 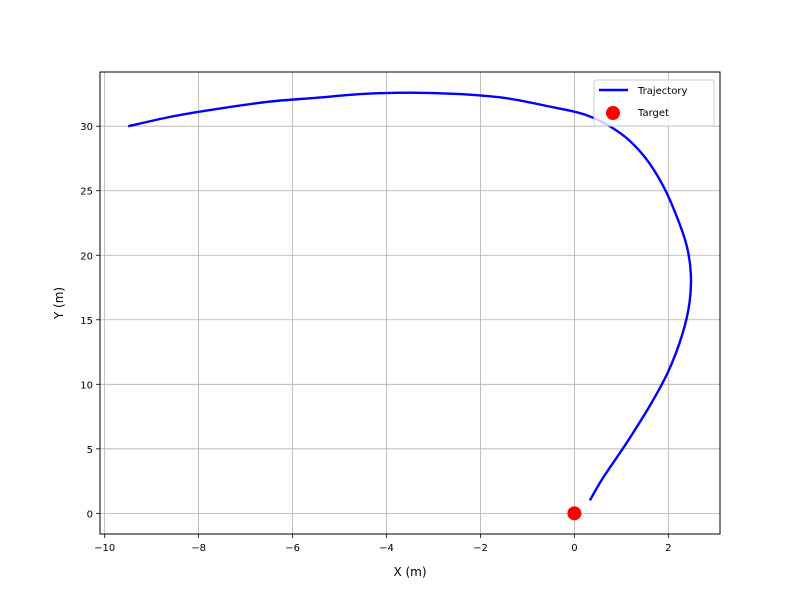 What do you see at coordinates (613, 113) in the screenshot?
I see `legend-target-swatch` at bounding box center [613, 113].